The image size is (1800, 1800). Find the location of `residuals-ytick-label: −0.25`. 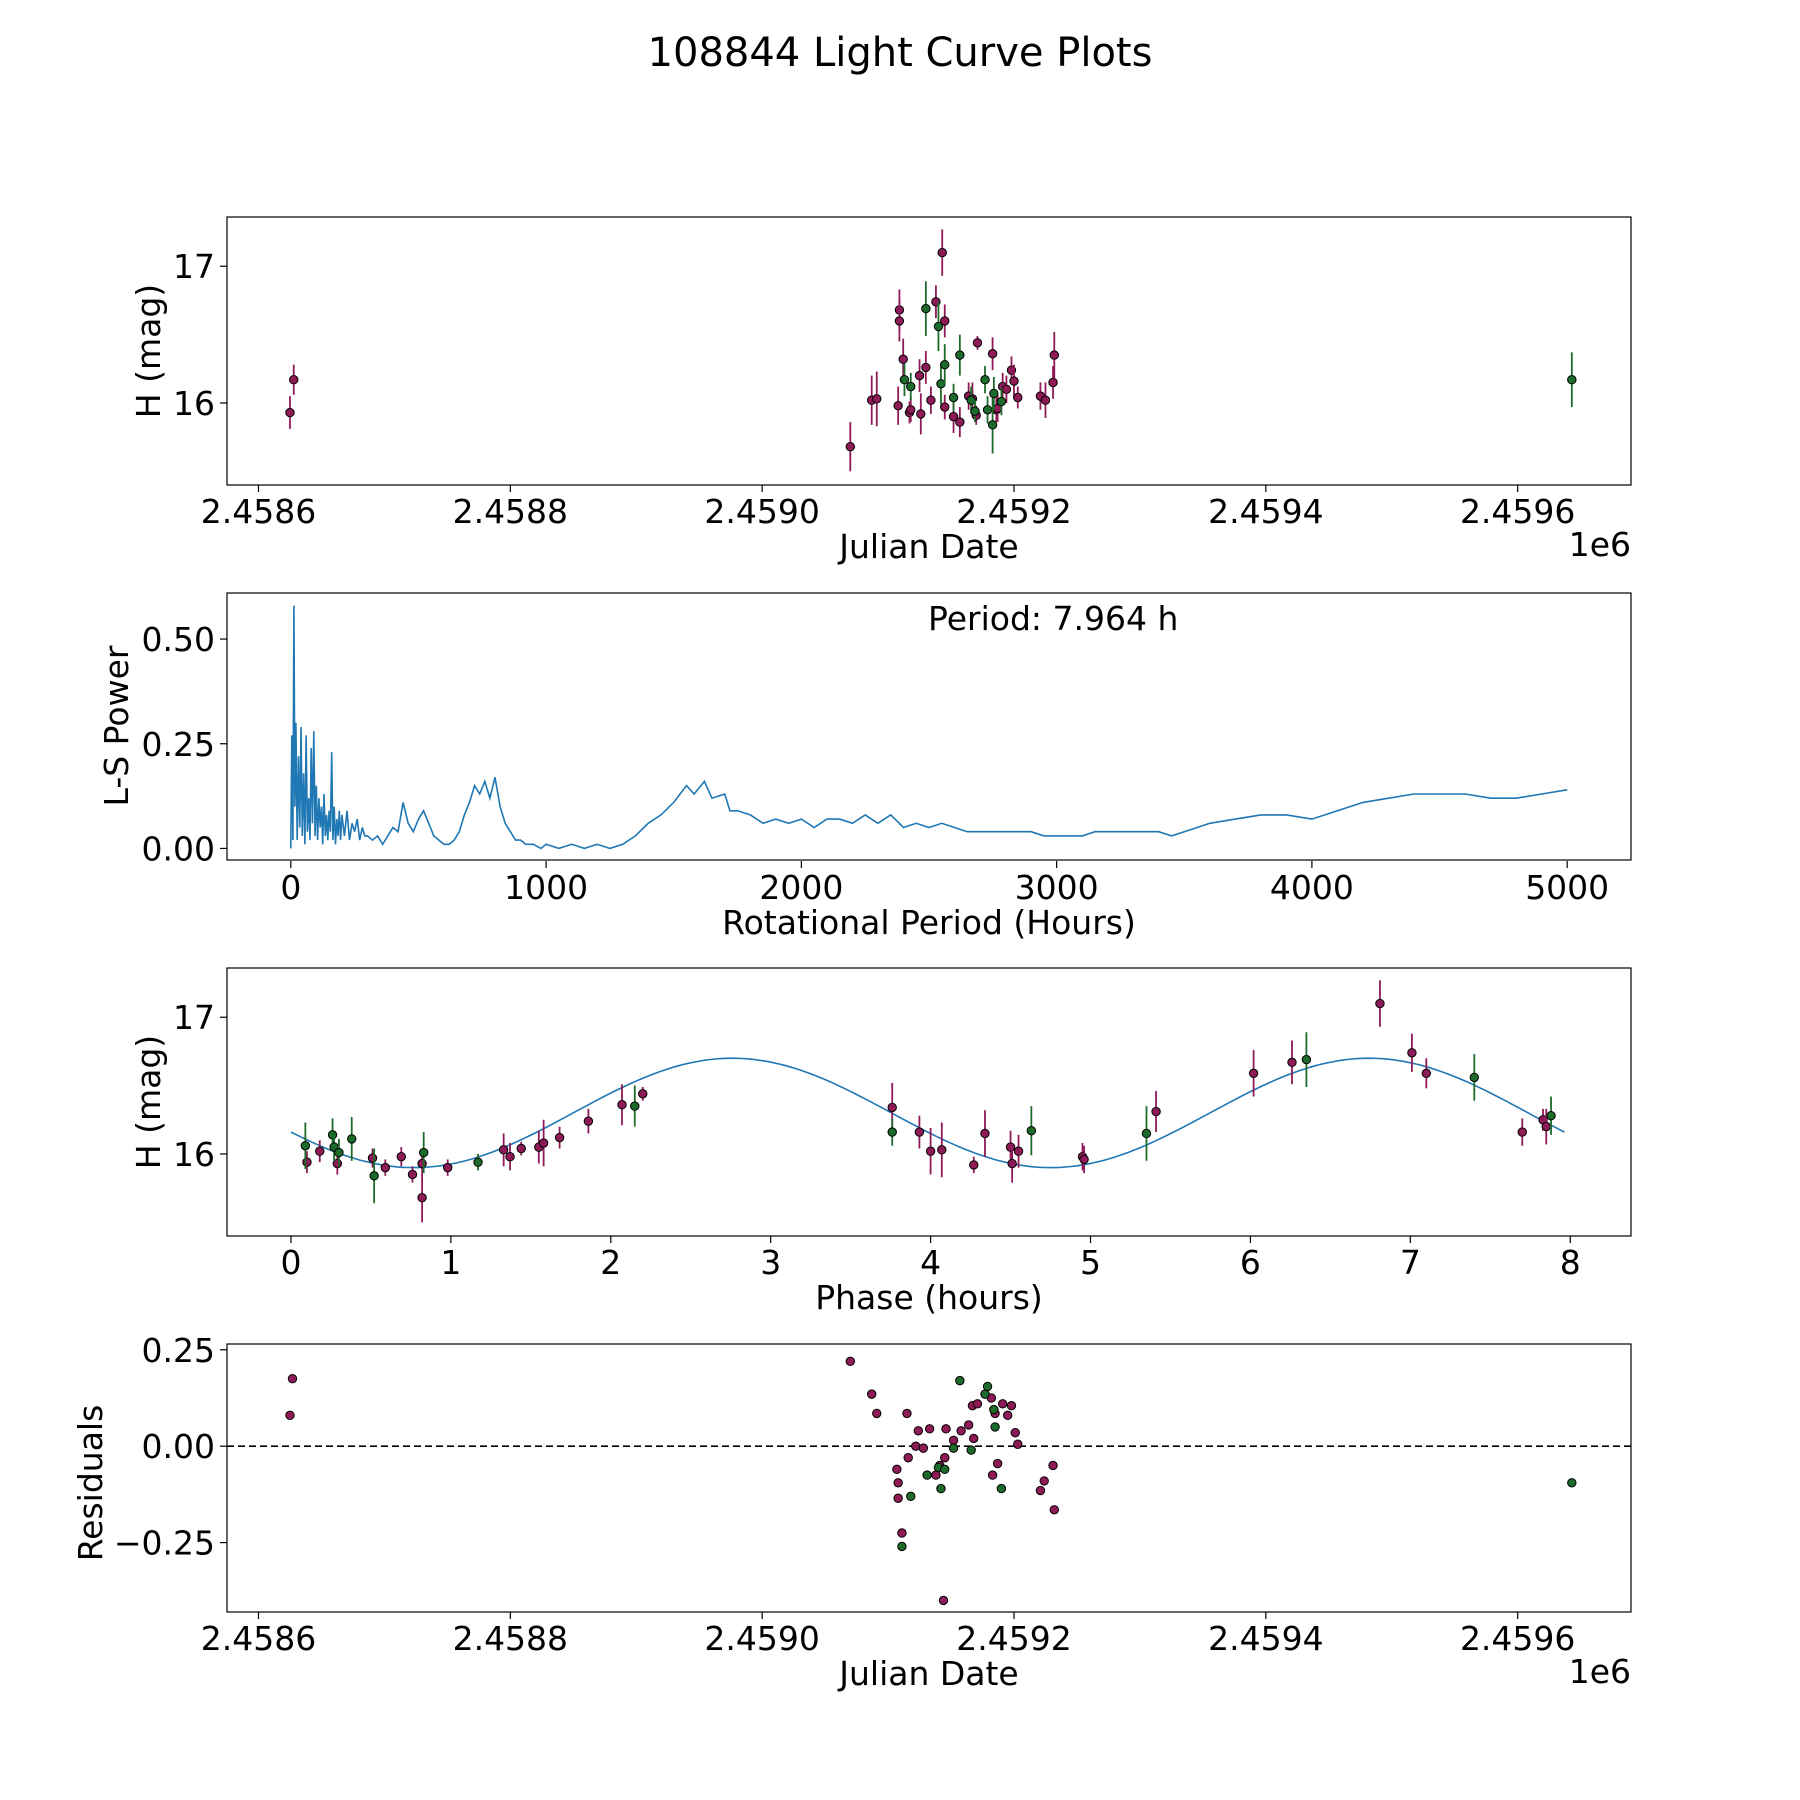

residuals-ytick-label: −0.25 is located at coordinates (164, 1543).